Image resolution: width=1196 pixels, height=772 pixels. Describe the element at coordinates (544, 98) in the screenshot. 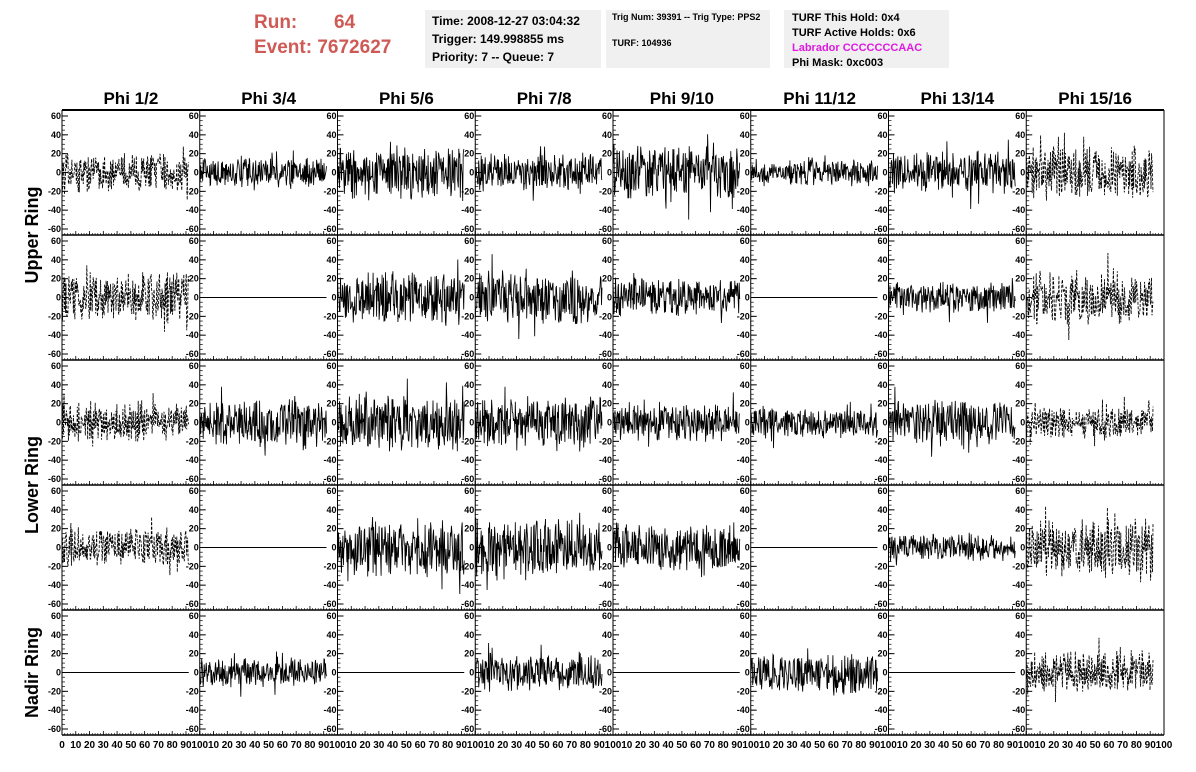

I see `column-title: Phi 7/8` at that location.